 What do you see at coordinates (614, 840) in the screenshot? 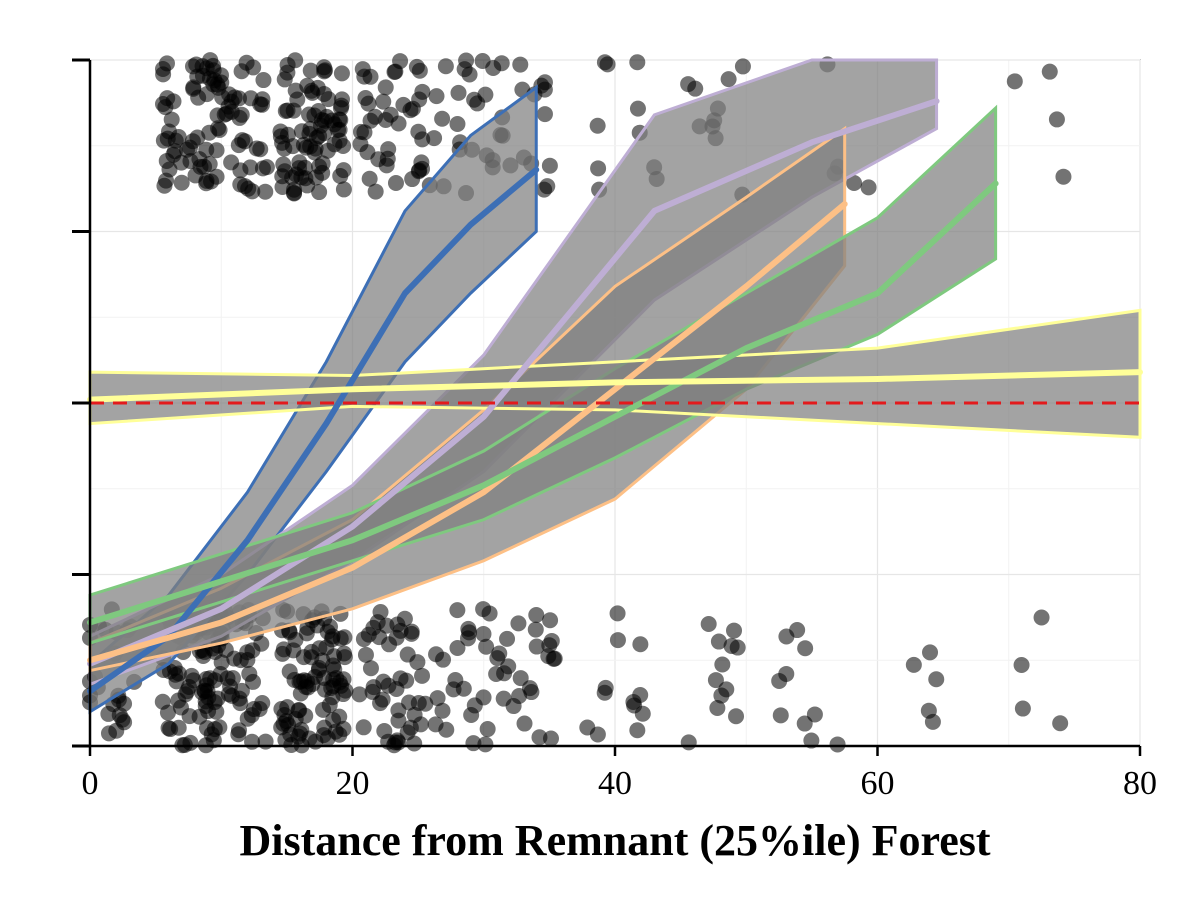
I see `x-axis-title: Distance from Remnant (25%ile) Forest` at bounding box center [614, 840].